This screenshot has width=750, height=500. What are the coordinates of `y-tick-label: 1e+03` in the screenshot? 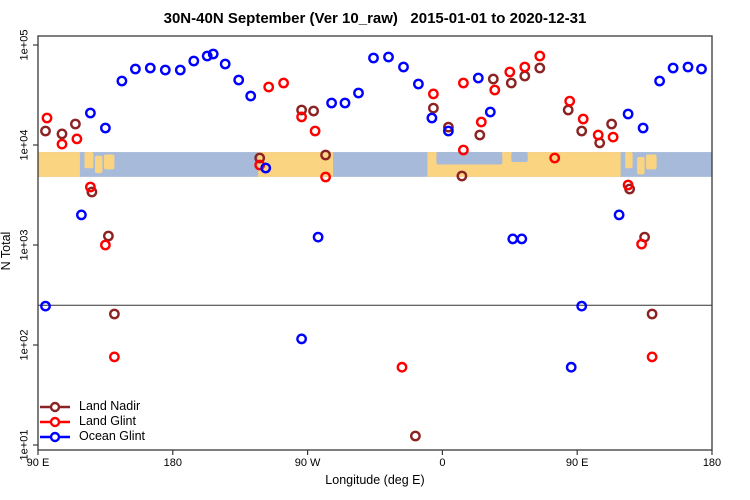 It's located at (25, 245).